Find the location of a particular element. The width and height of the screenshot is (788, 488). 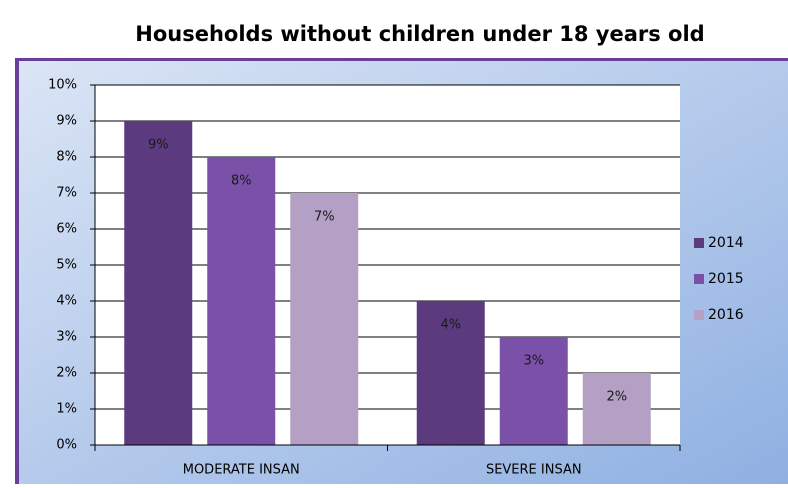

y-tick-label: 4% is located at coordinates (66, 301).